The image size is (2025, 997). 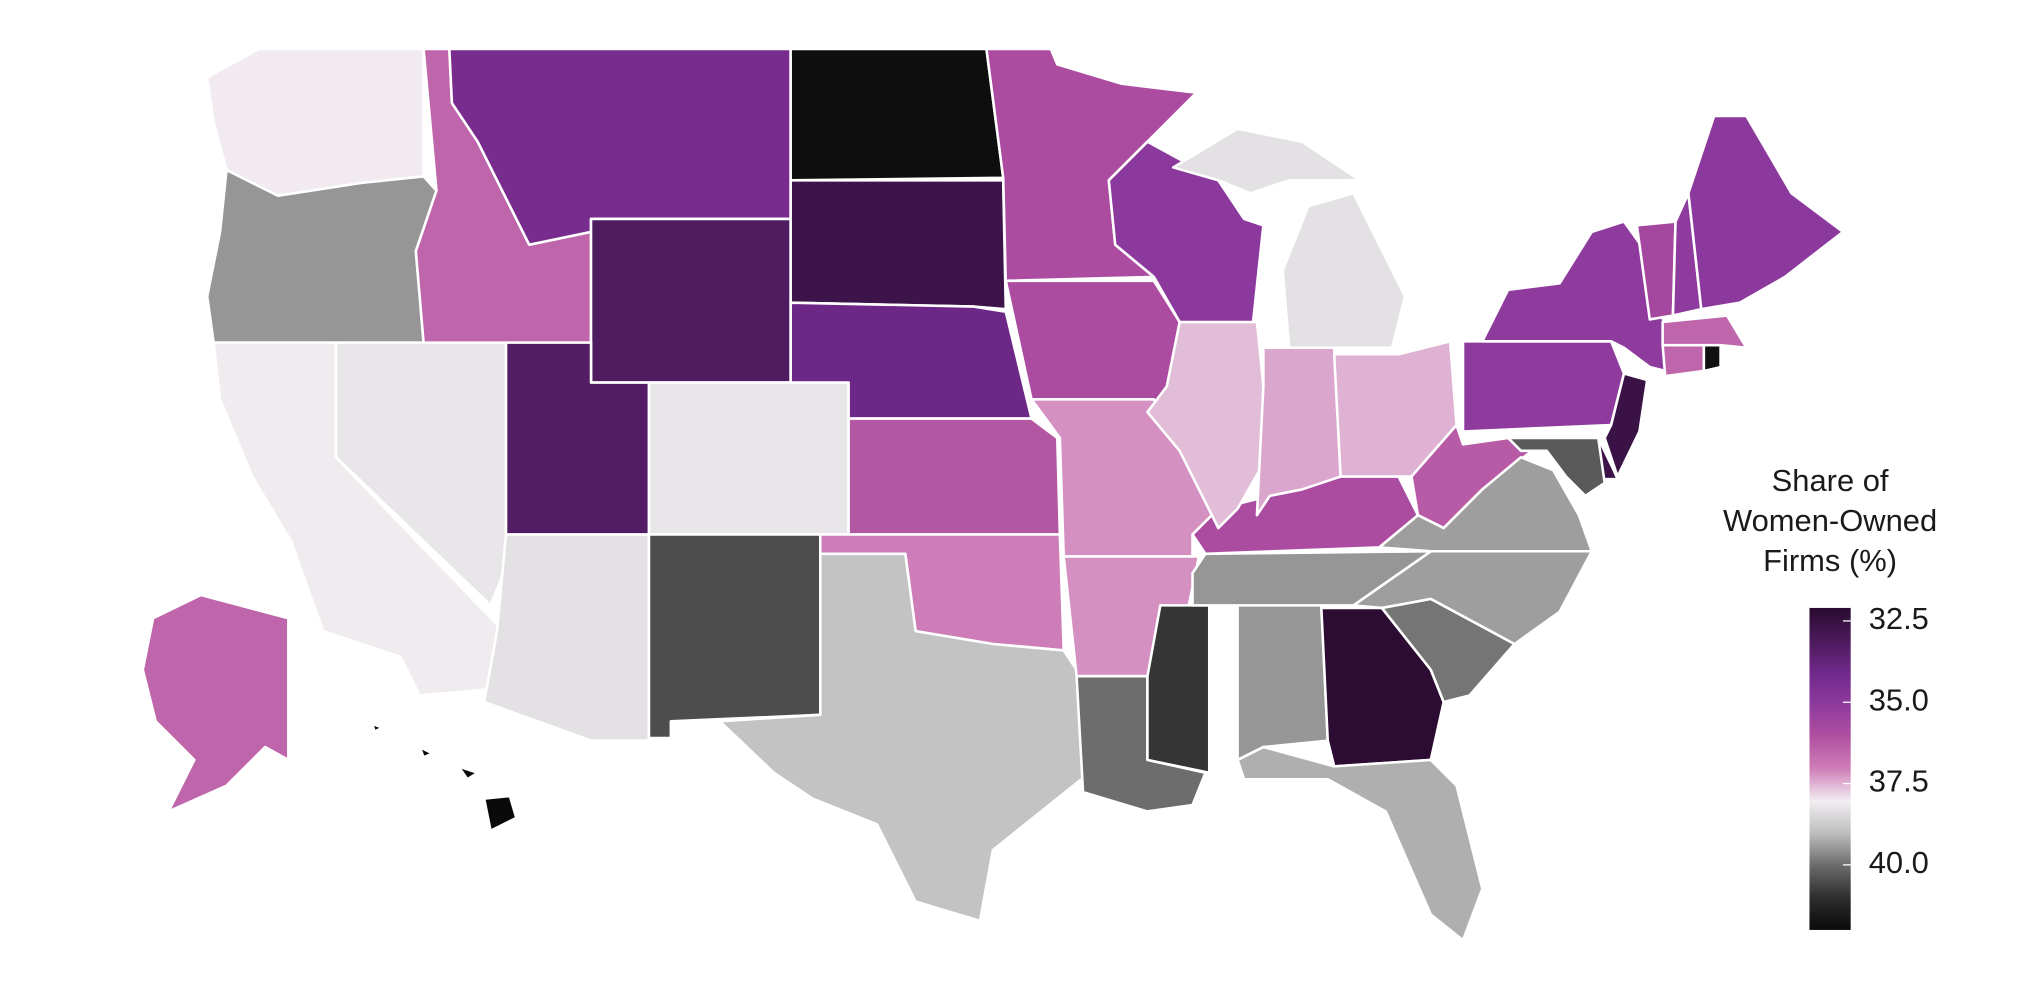 I want to click on legend-tick-label: 32.5, so click(x=1899, y=618).